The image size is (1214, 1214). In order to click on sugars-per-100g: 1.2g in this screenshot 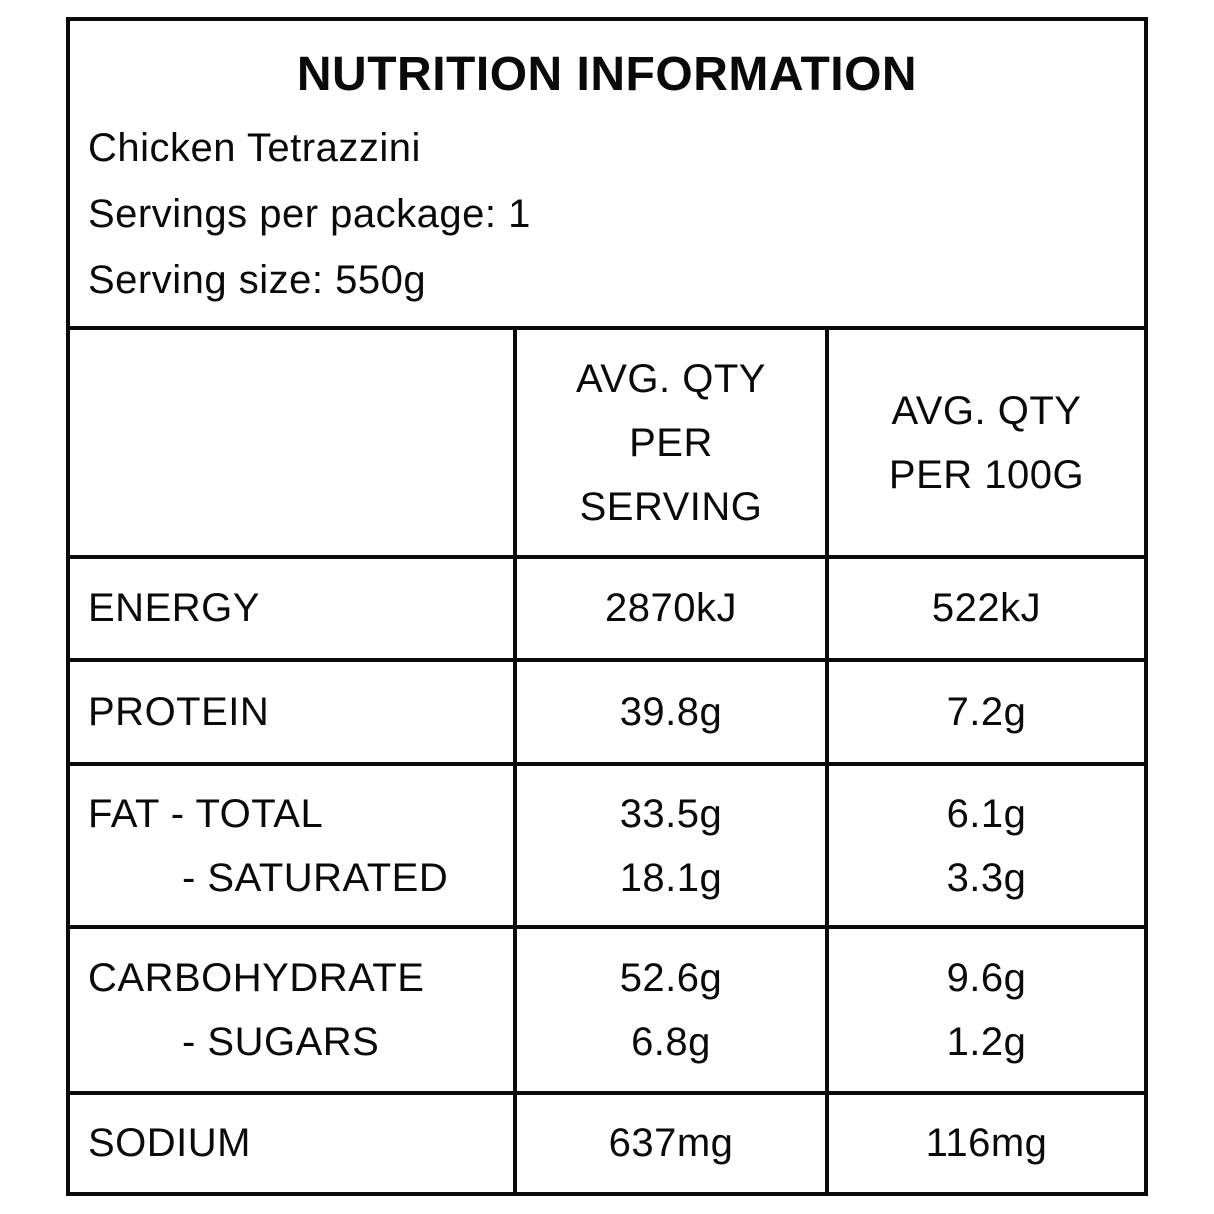, I will do `click(986, 1042)`.